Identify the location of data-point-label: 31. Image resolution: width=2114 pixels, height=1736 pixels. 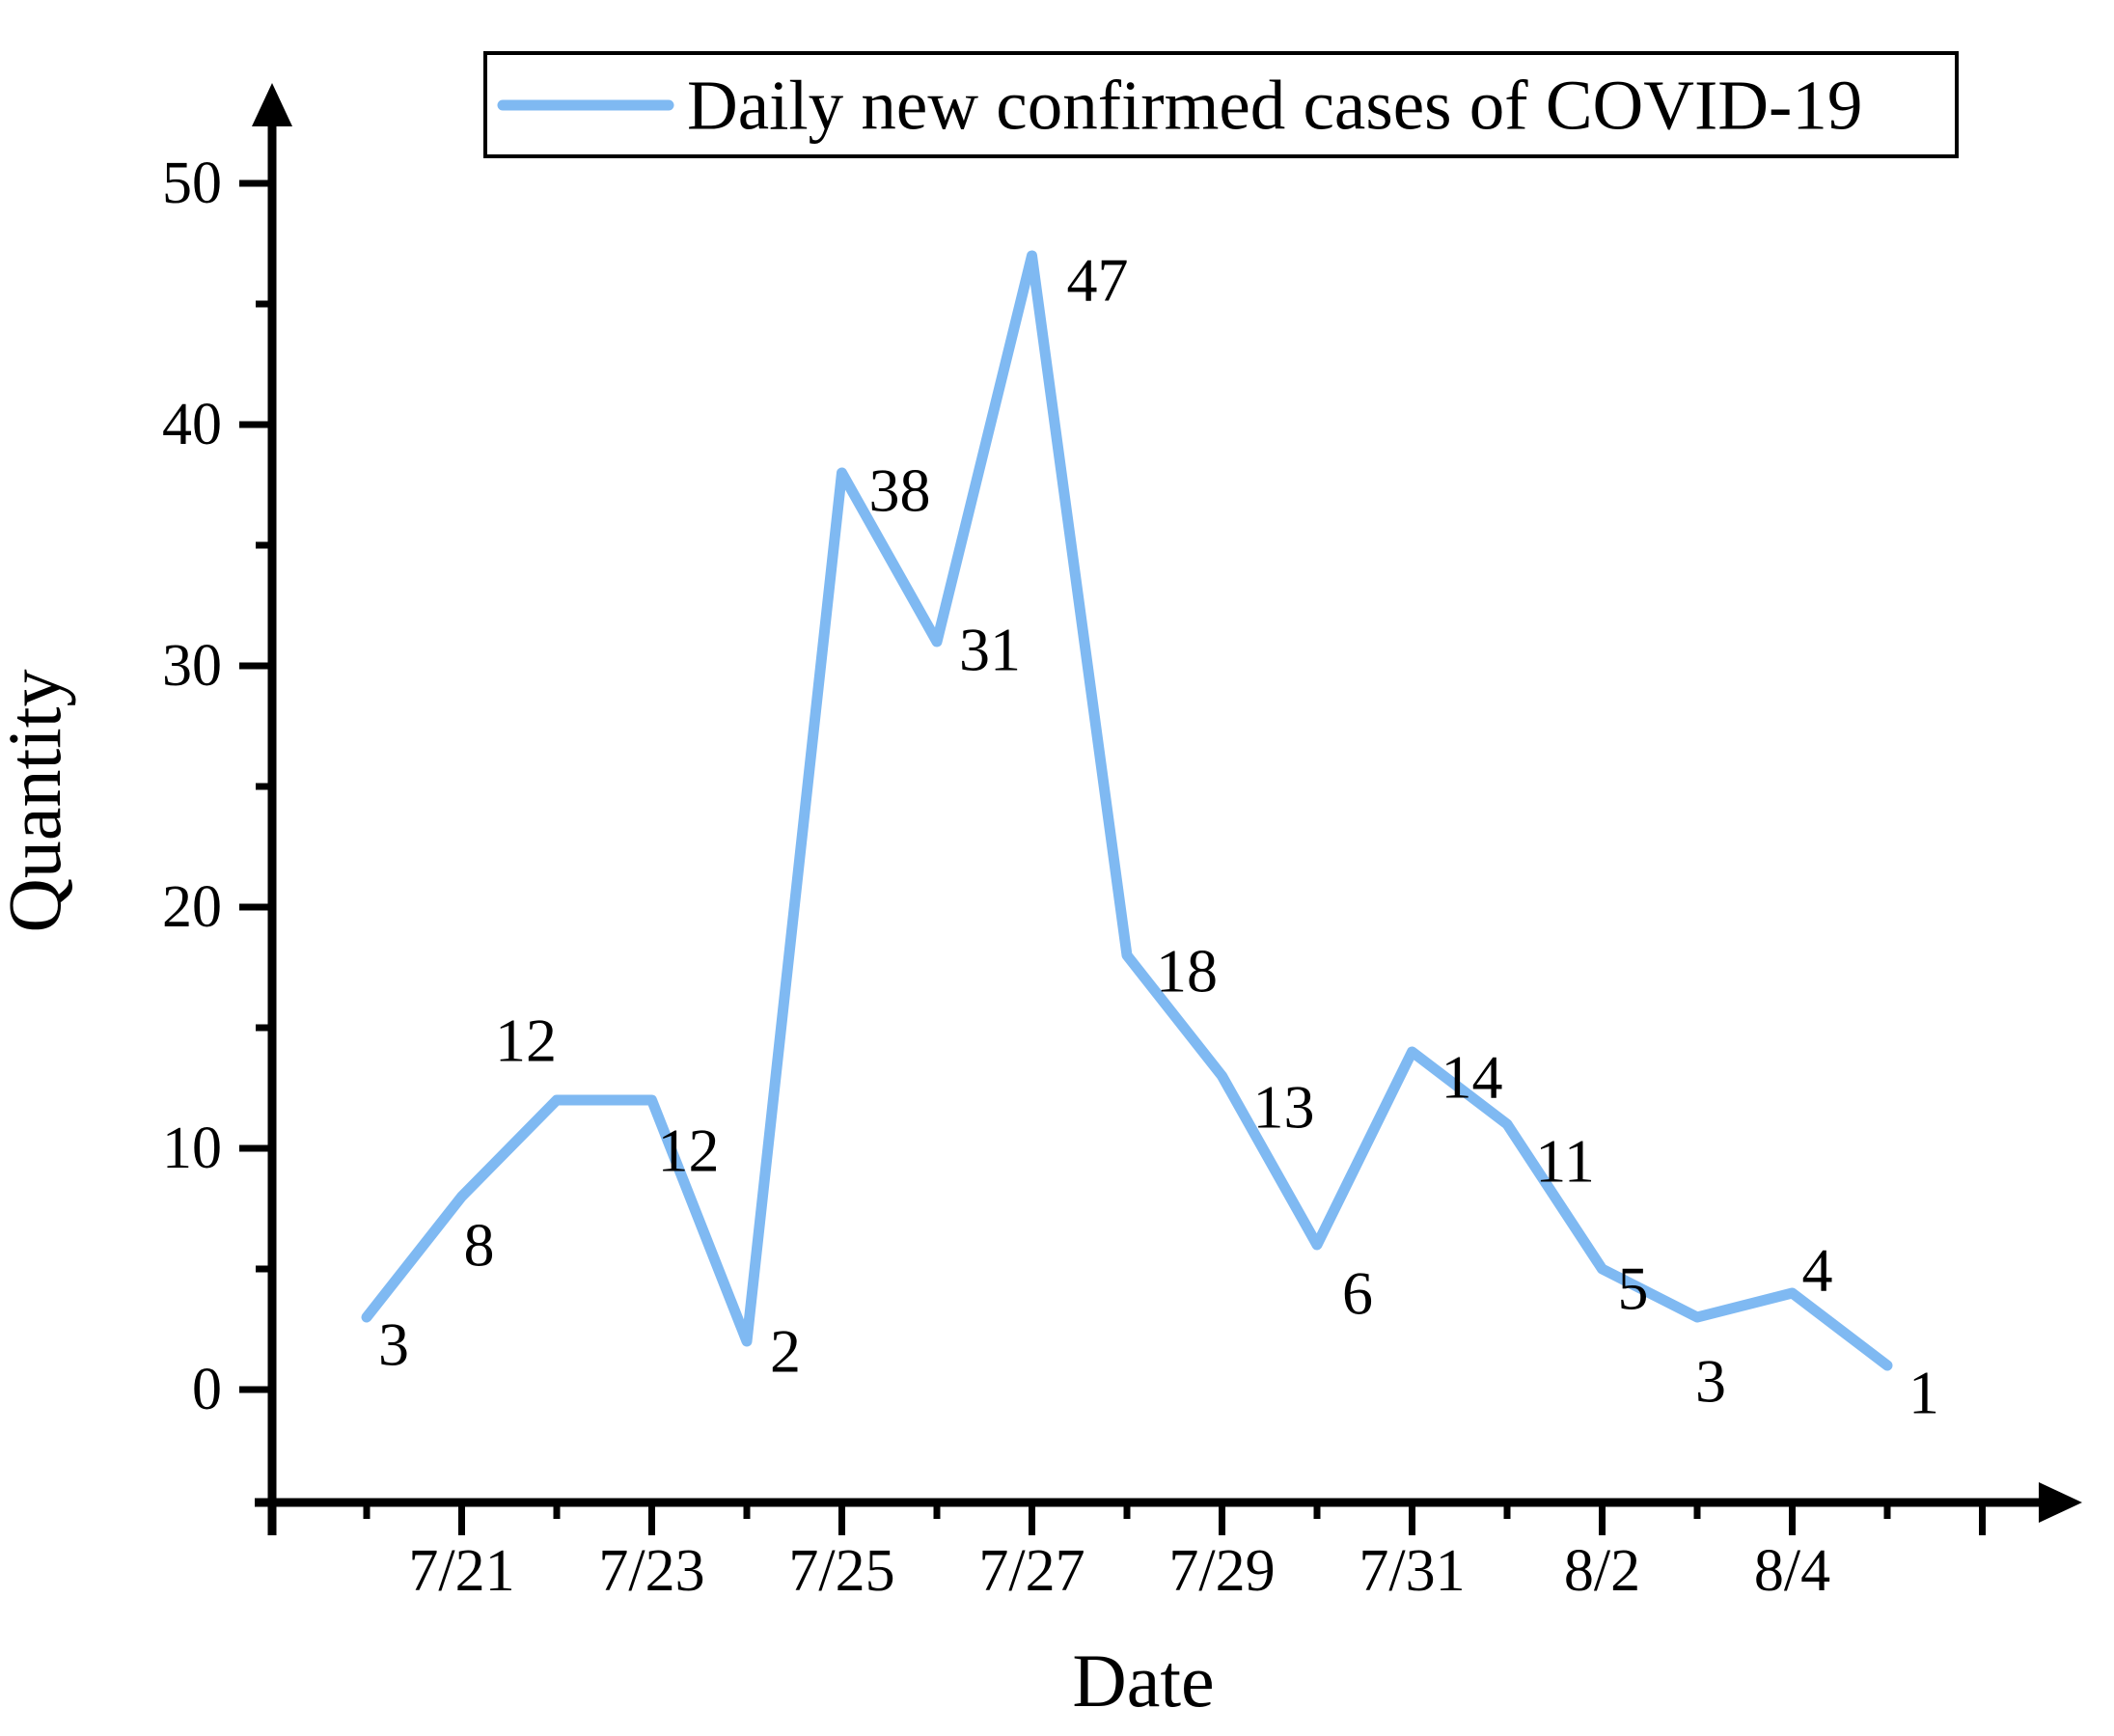
(990, 650).